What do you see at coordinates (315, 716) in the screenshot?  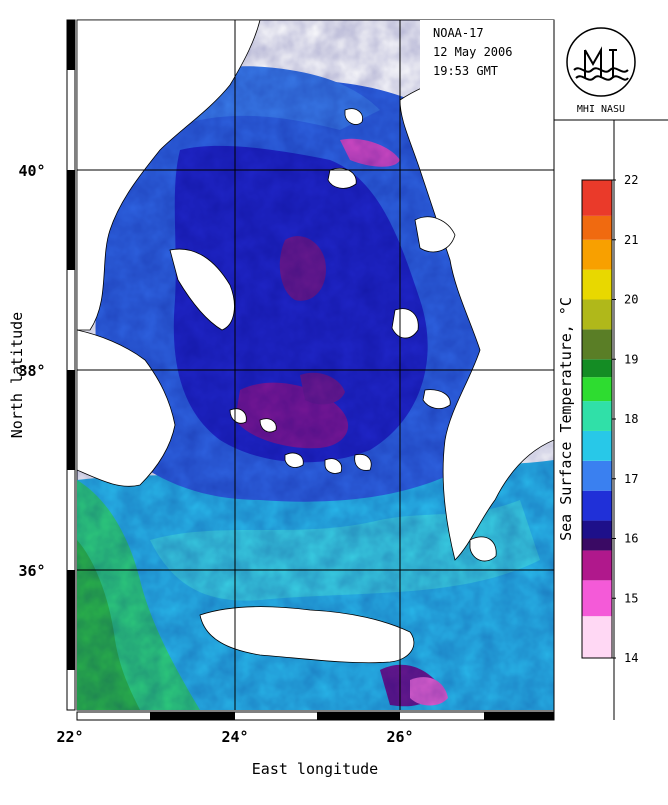 I see `bottom-scale-bar` at bounding box center [315, 716].